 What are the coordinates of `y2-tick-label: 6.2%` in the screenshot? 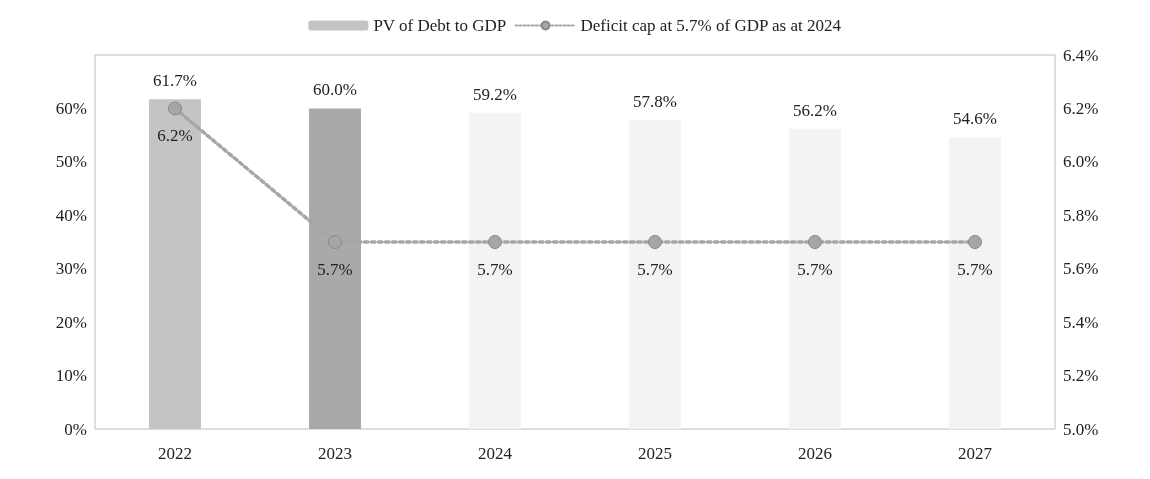 It's located at (1081, 108).